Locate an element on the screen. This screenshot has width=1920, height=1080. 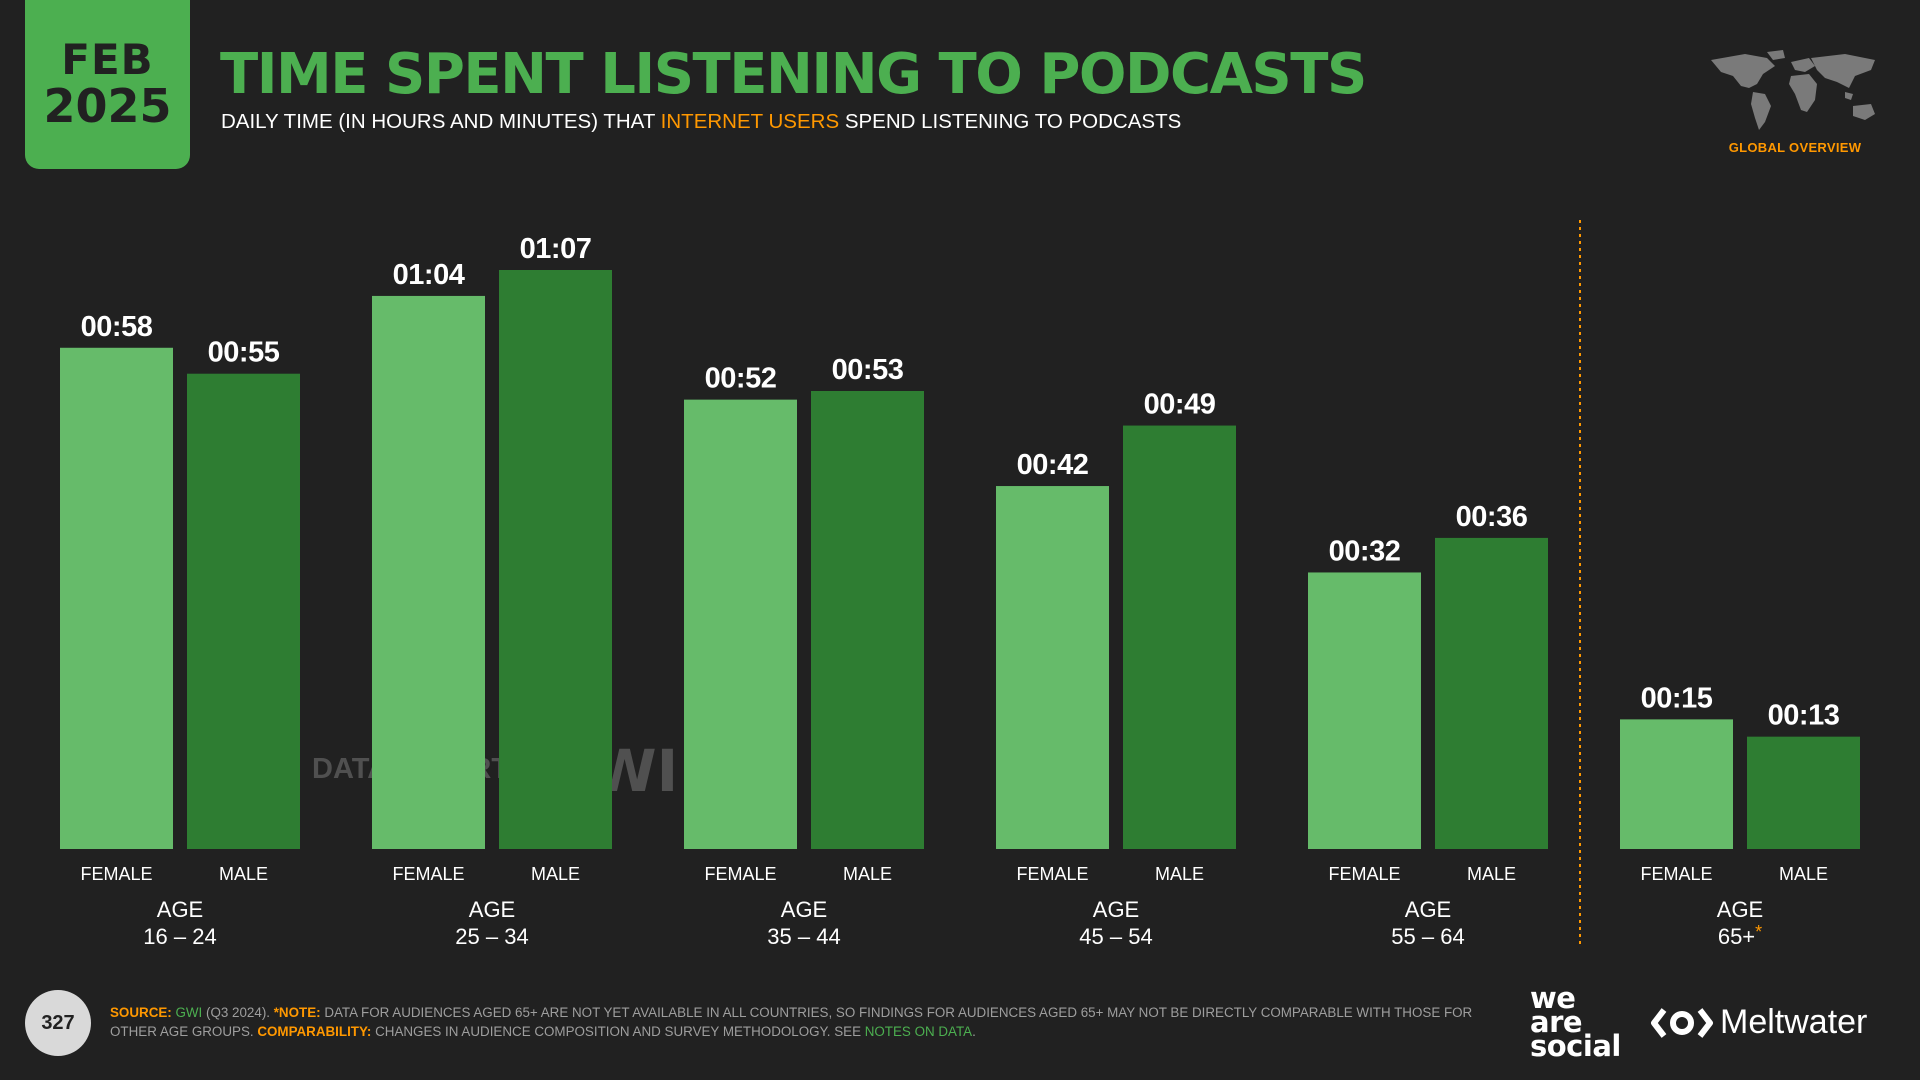
page-title: TIME SPENT LISTENING TO PODCASTS is located at coordinates (793, 74).